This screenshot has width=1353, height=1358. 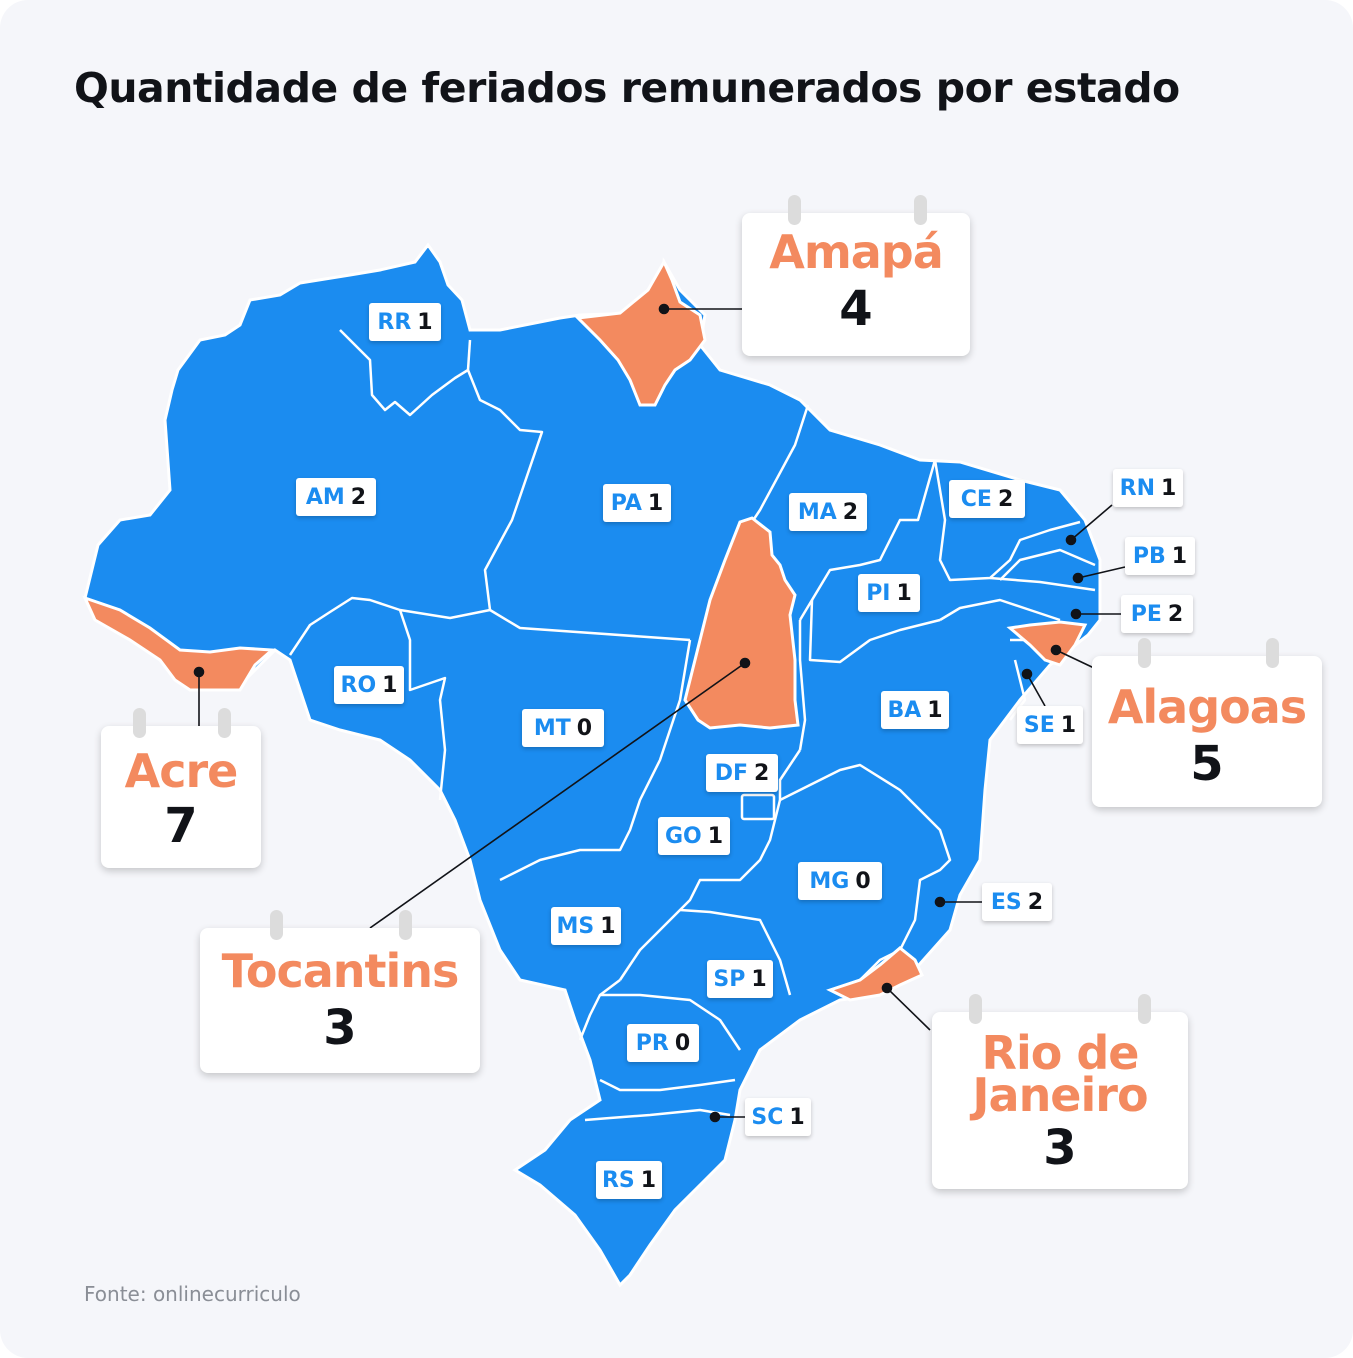 What do you see at coordinates (856, 252) in the screenshot?
I see `highlight-state-name: Amapá` at bounding box center [856, 252].